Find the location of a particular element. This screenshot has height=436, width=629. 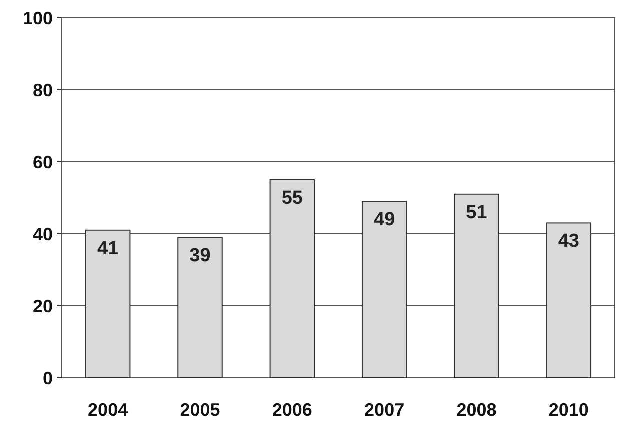

y-tick-label: 0 is located at coordinates (47, 378).